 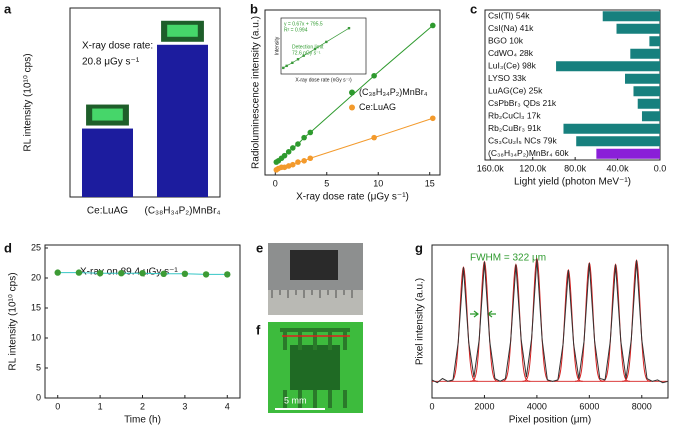 I want to click on data-line, so click(x=550, y=321).